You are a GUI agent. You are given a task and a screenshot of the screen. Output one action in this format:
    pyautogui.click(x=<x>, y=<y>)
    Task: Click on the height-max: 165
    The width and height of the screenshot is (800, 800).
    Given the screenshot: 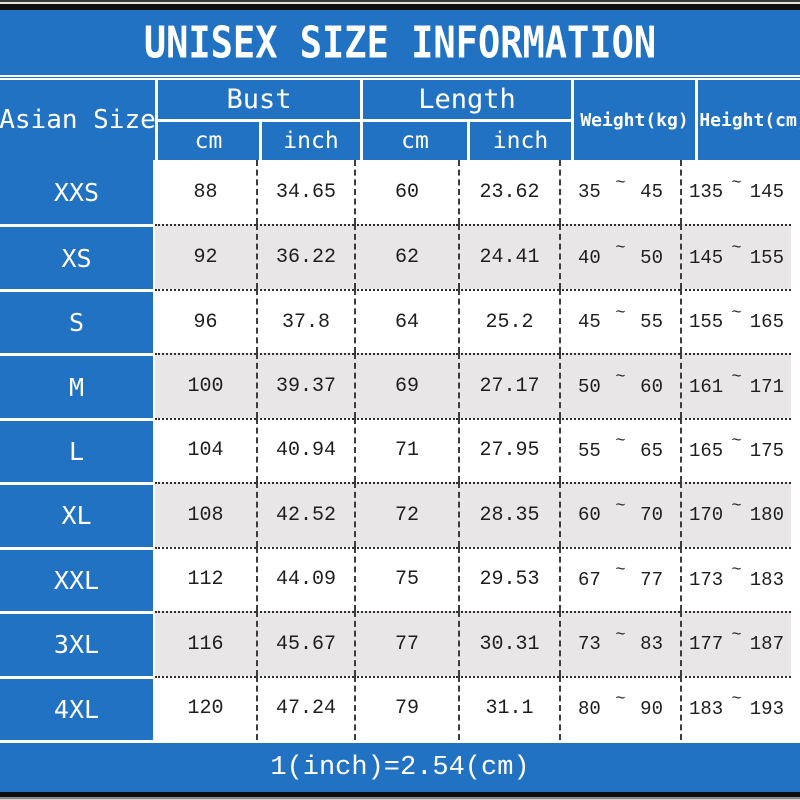 What is the action you would take?
    pyautogui.click(x=766, y=322)
    